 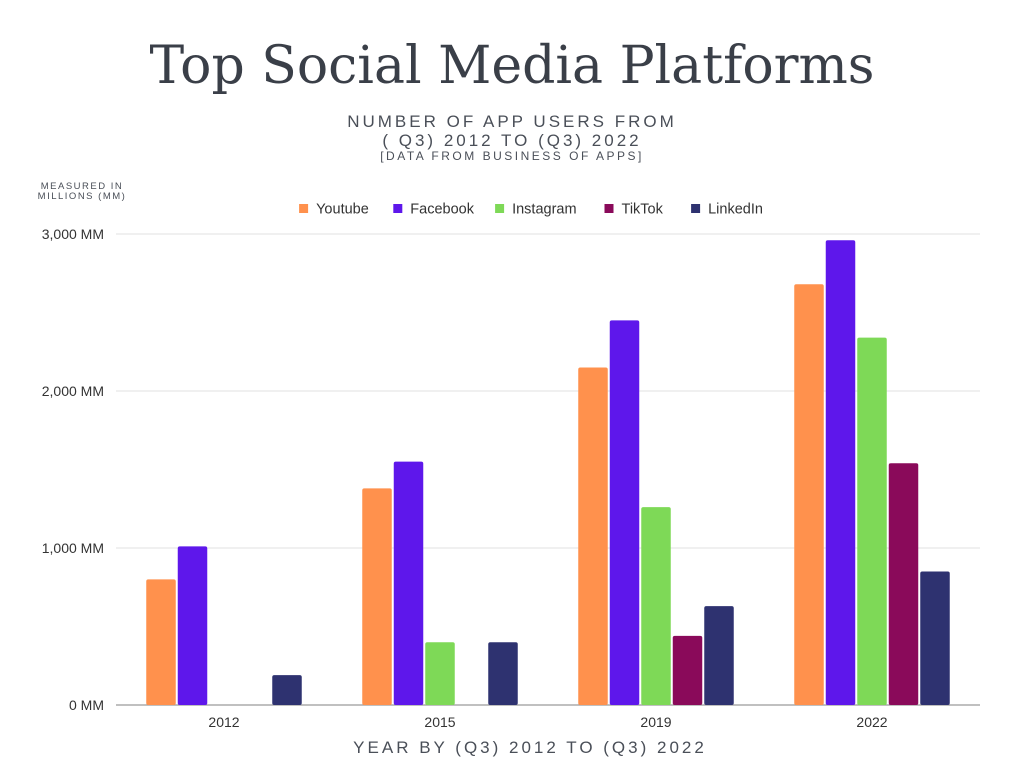 I want to click on bar-facebook-2012, so click(x=192, y=625).